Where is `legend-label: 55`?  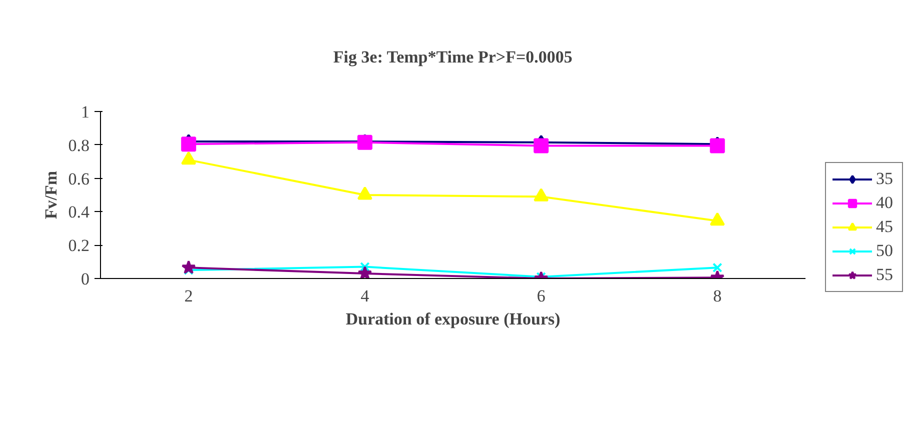 legend-label: 55 is located at coordinates (885, 275).